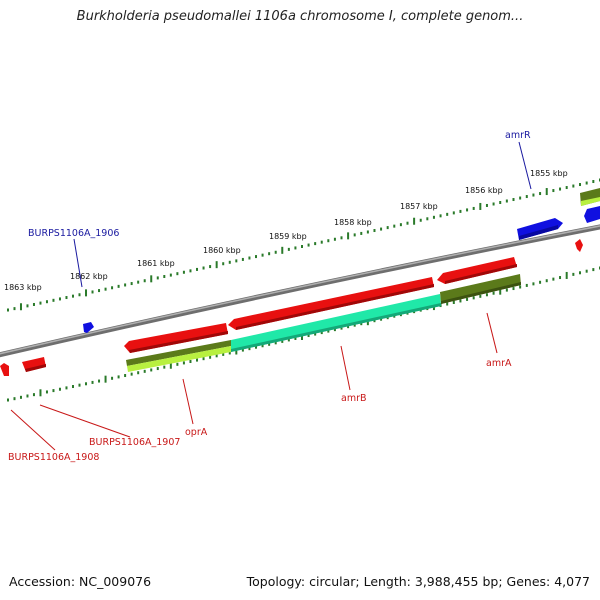 Image resolution: width=600 pixels, height=600 pixels. What do you see at coordinates (592, 214) in the screenshot?
I see `gene-edge-forward-feature` at bounding box center [592, 214].